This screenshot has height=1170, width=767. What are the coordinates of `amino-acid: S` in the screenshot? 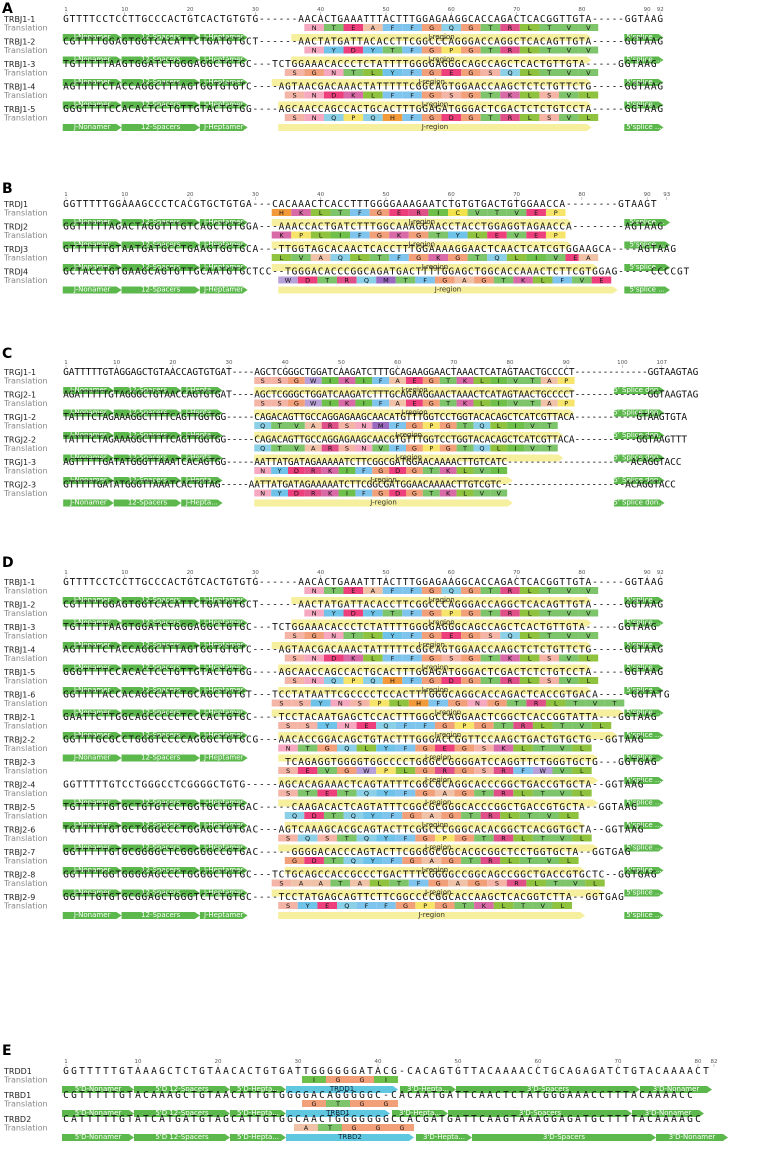 It's located at (347, 449).